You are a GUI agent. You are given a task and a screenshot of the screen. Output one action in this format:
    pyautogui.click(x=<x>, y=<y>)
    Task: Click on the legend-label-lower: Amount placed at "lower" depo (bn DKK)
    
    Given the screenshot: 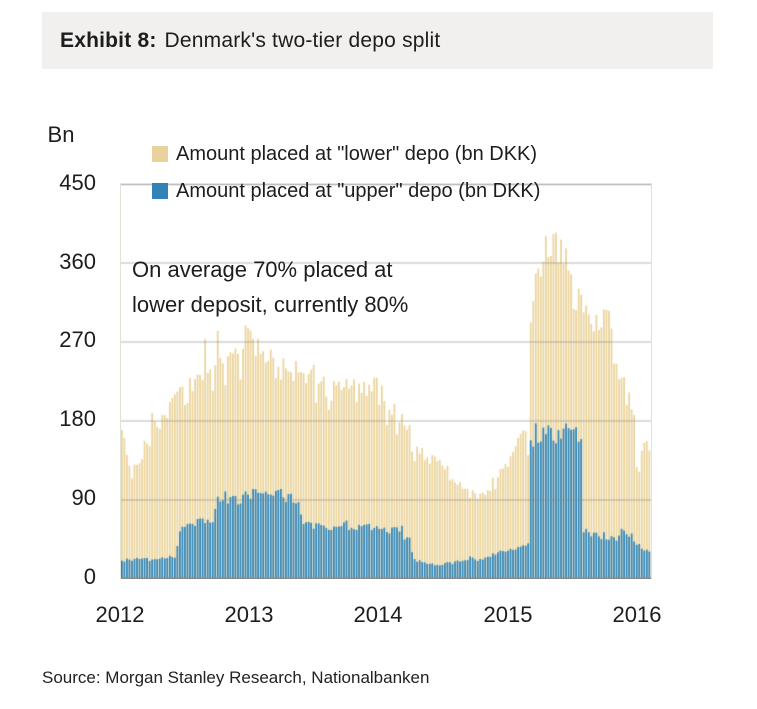 What is the action you would take?
    pyautogui.click(x=357, y=153)
    